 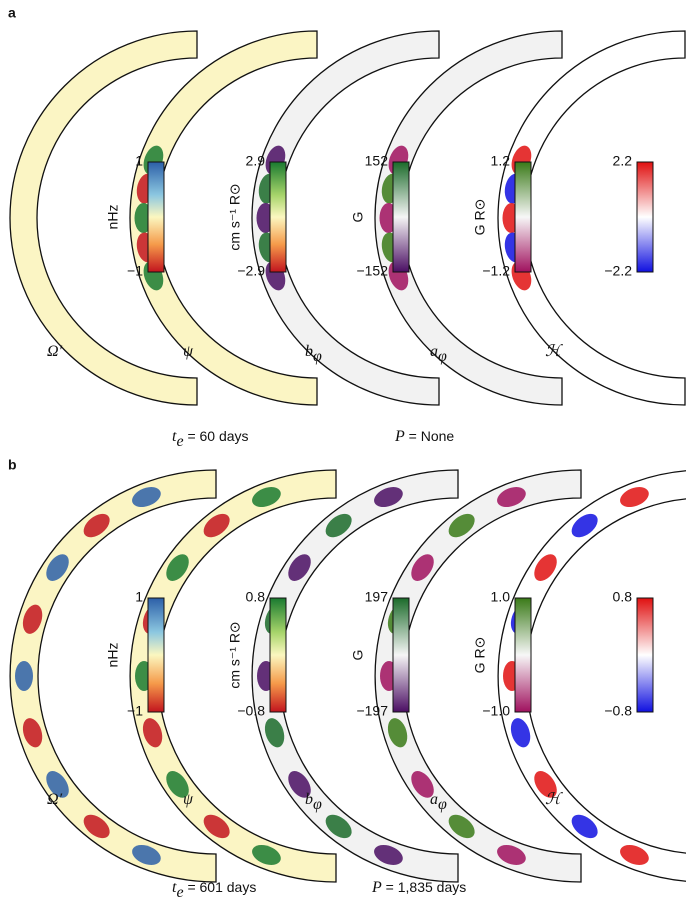 I want to click on symbol: t, so click(x=174, y=436).